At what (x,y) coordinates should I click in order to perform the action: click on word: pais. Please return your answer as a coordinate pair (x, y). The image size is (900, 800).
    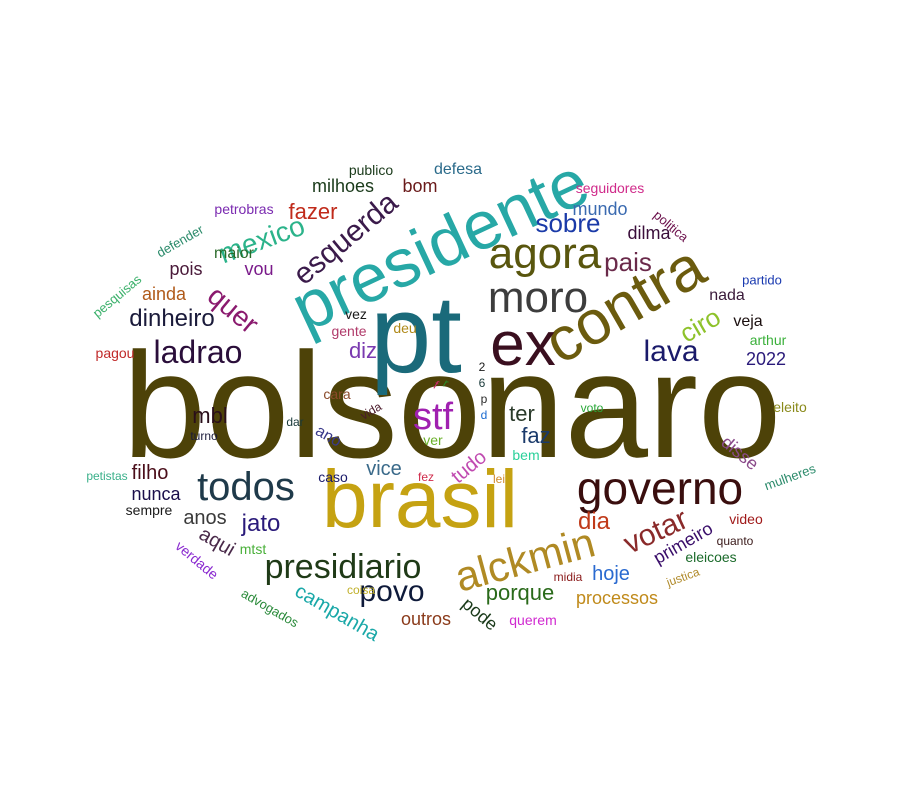
    Looking at the image, I should click on (628, 262).